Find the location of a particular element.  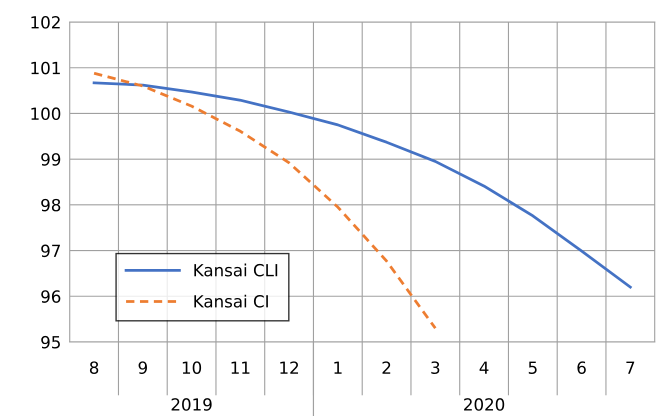

y-tick-label: 95 is located at coordinates (50, 342).